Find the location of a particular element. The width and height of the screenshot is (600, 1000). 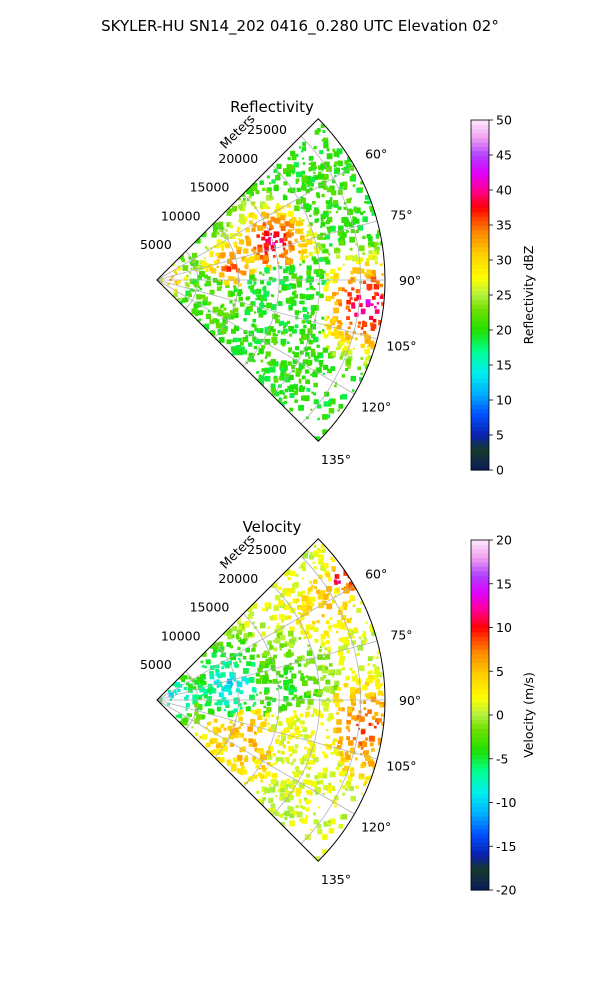

colorbar-tick-label: -20 is located at coordinates (506, 890).